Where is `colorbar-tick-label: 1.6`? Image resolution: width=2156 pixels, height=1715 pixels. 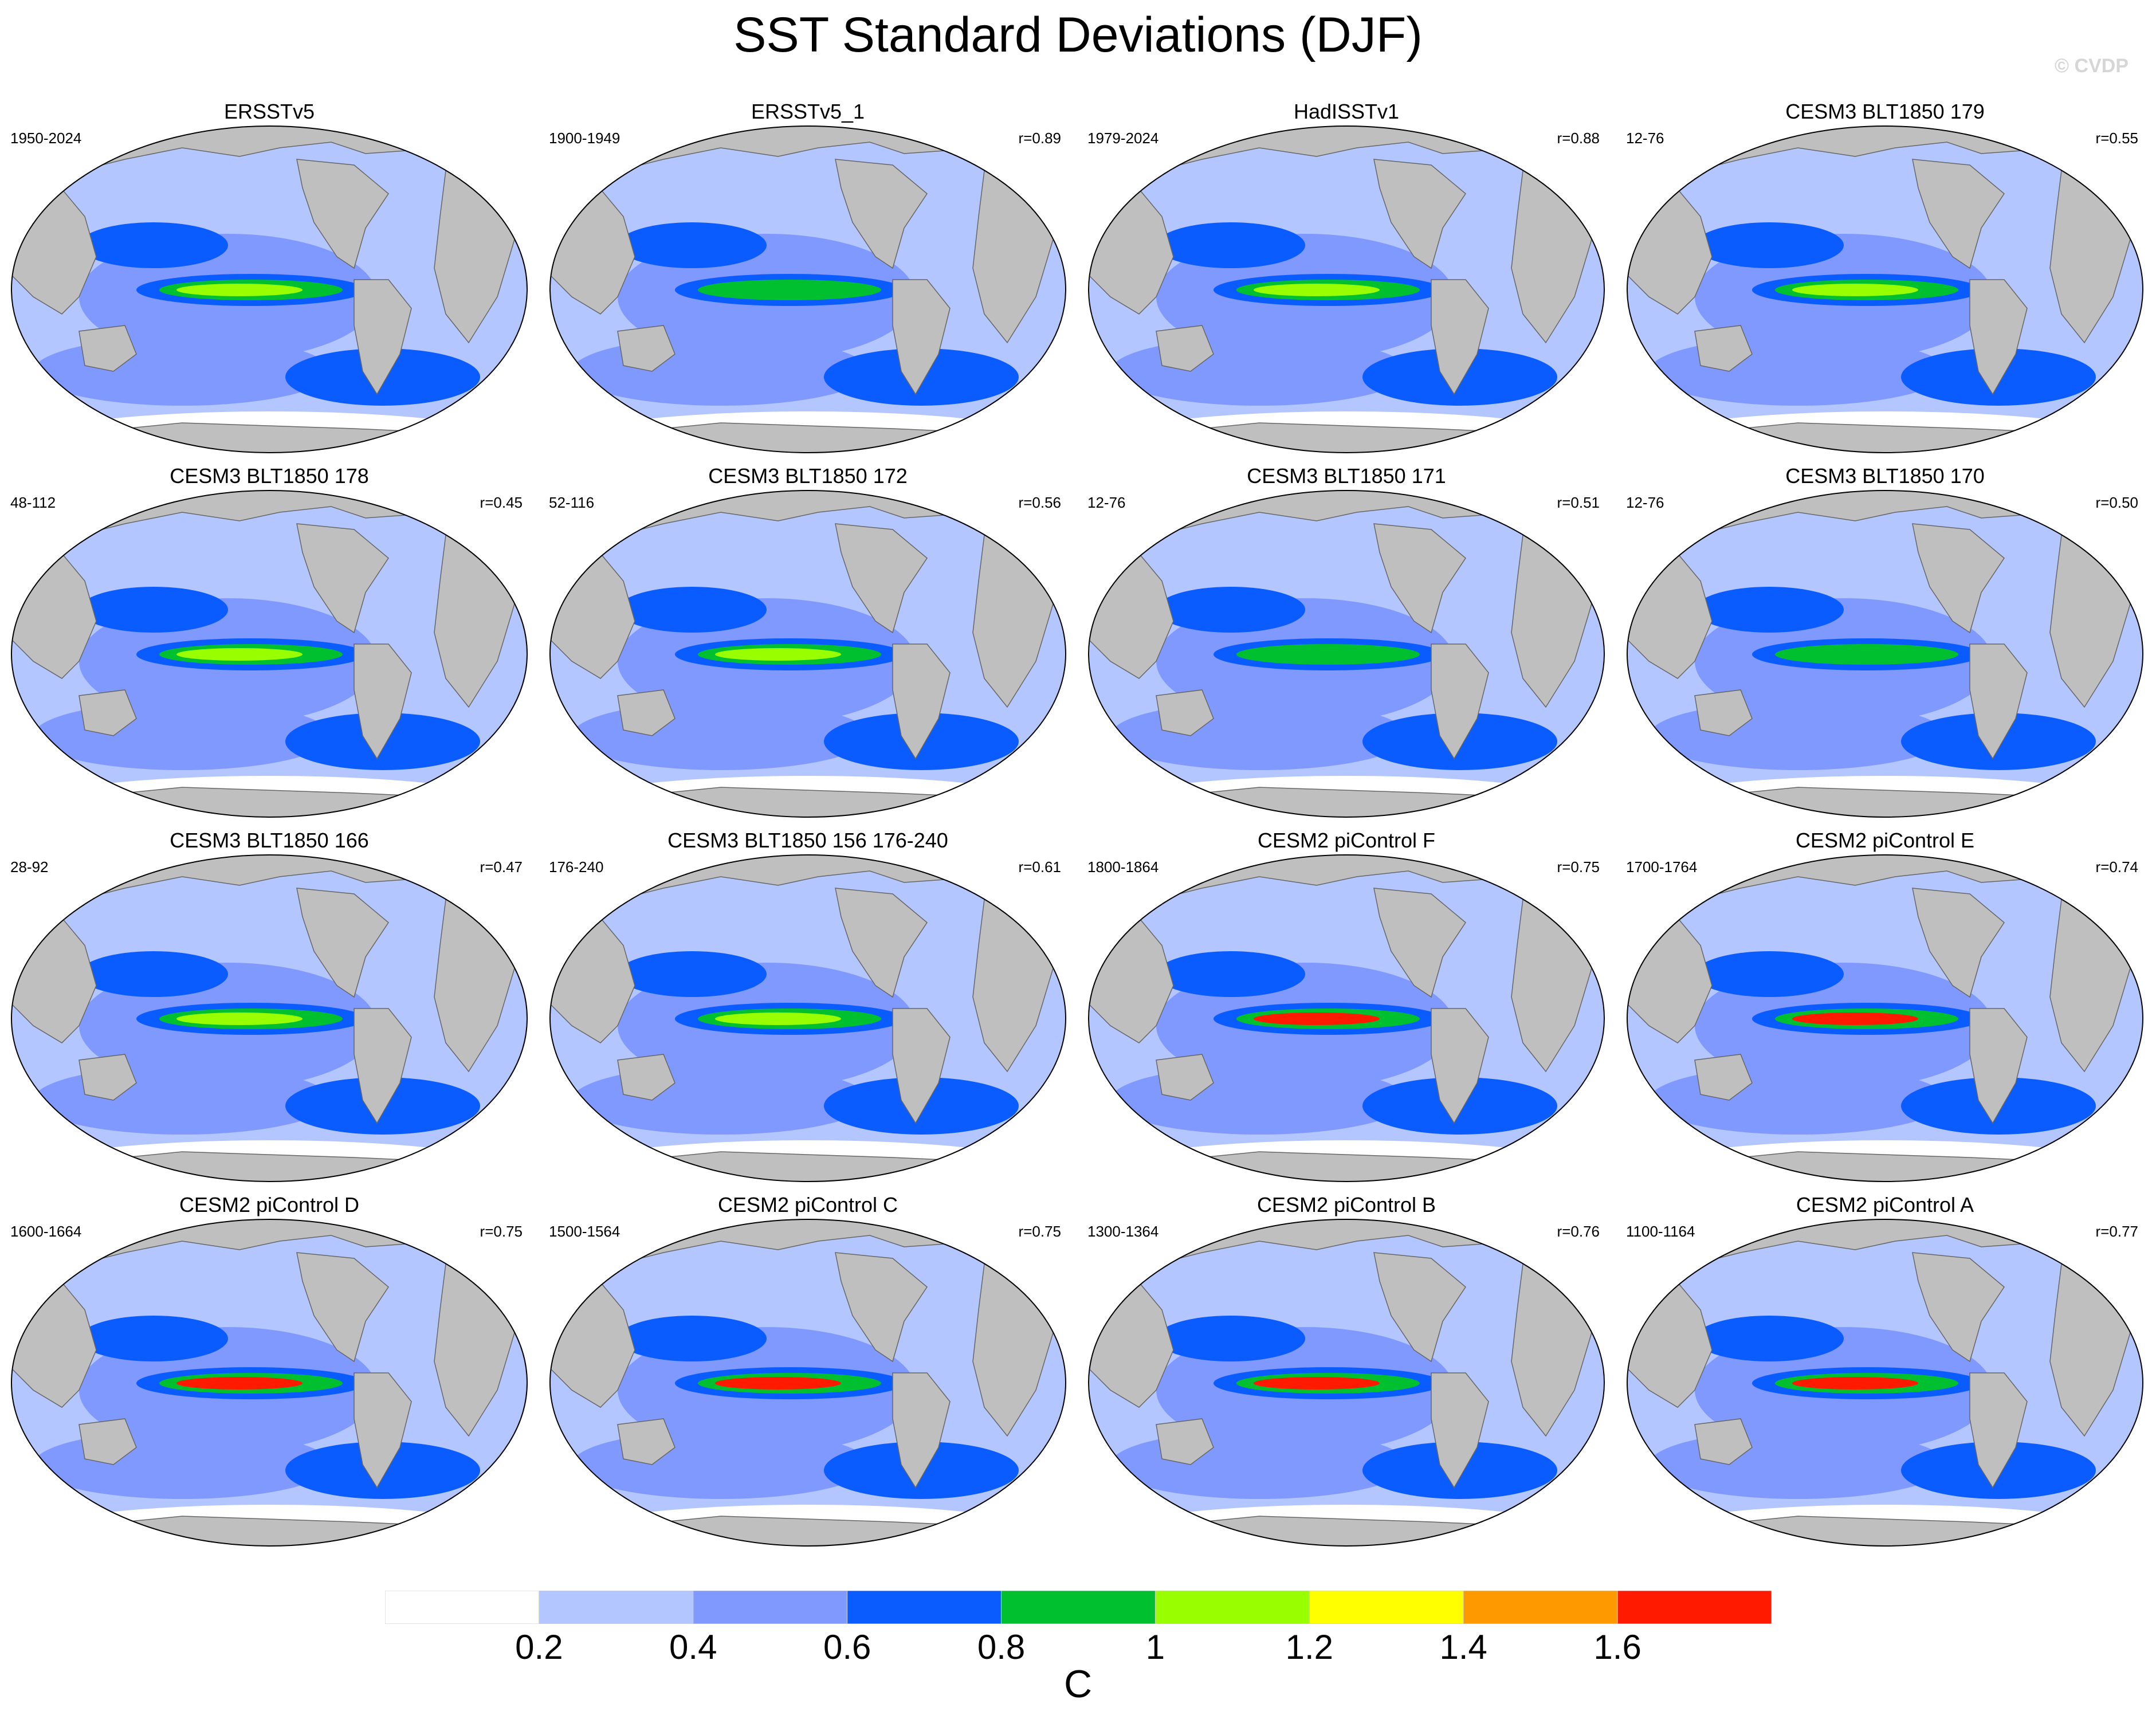 colorbar-tick-label: 1.6 is located at coordinates (1617, 1647).